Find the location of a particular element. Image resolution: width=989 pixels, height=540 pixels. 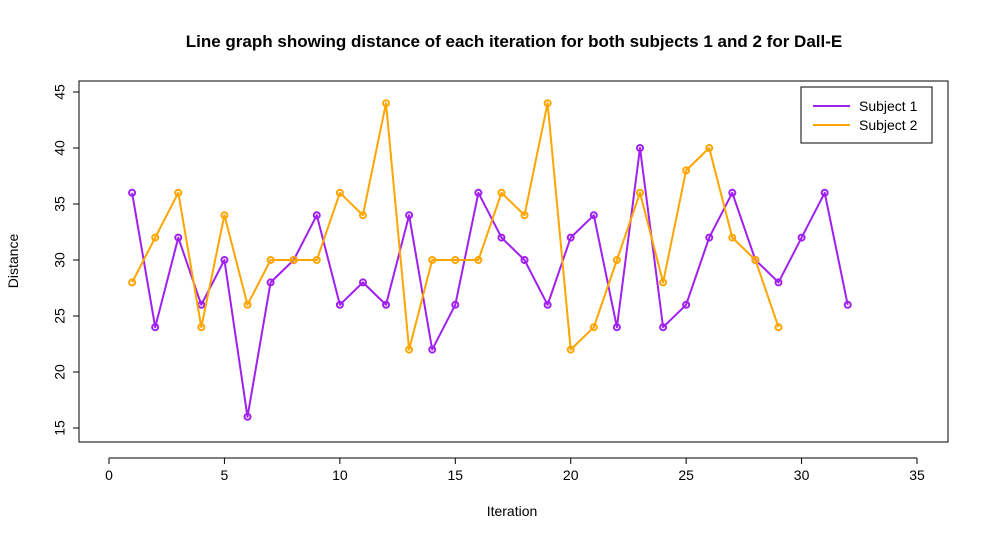

x-tick-label: 15 is located at coordinates (455, 475).